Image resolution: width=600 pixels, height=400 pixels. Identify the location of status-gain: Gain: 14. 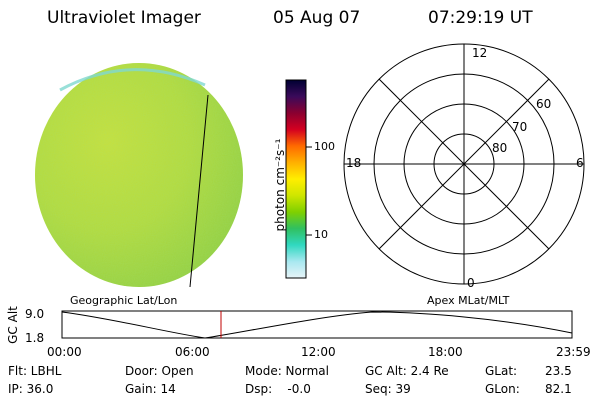
(150, 389).